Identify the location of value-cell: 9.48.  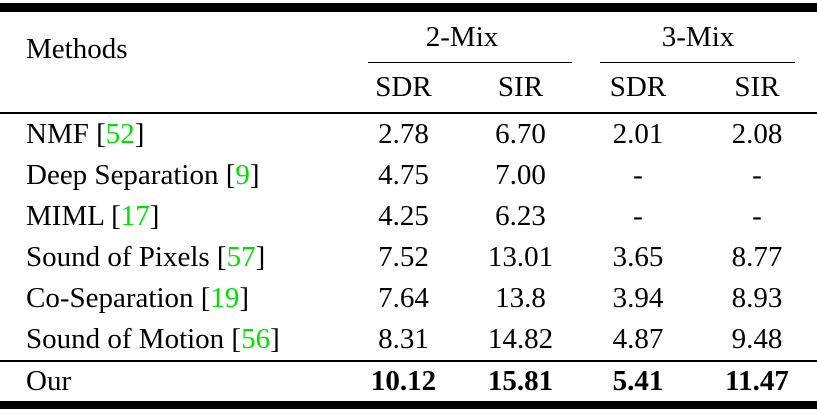
(757, 339).